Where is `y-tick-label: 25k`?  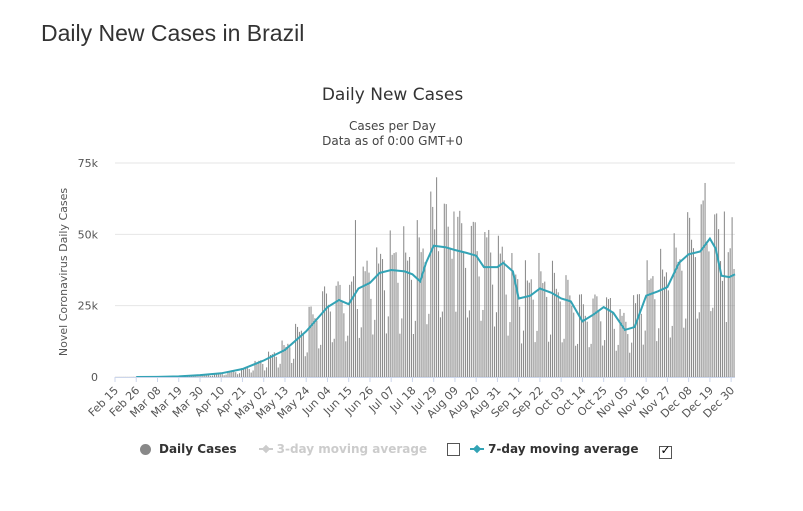 y-tick-label: 25k is located at coordinates (88, 306).